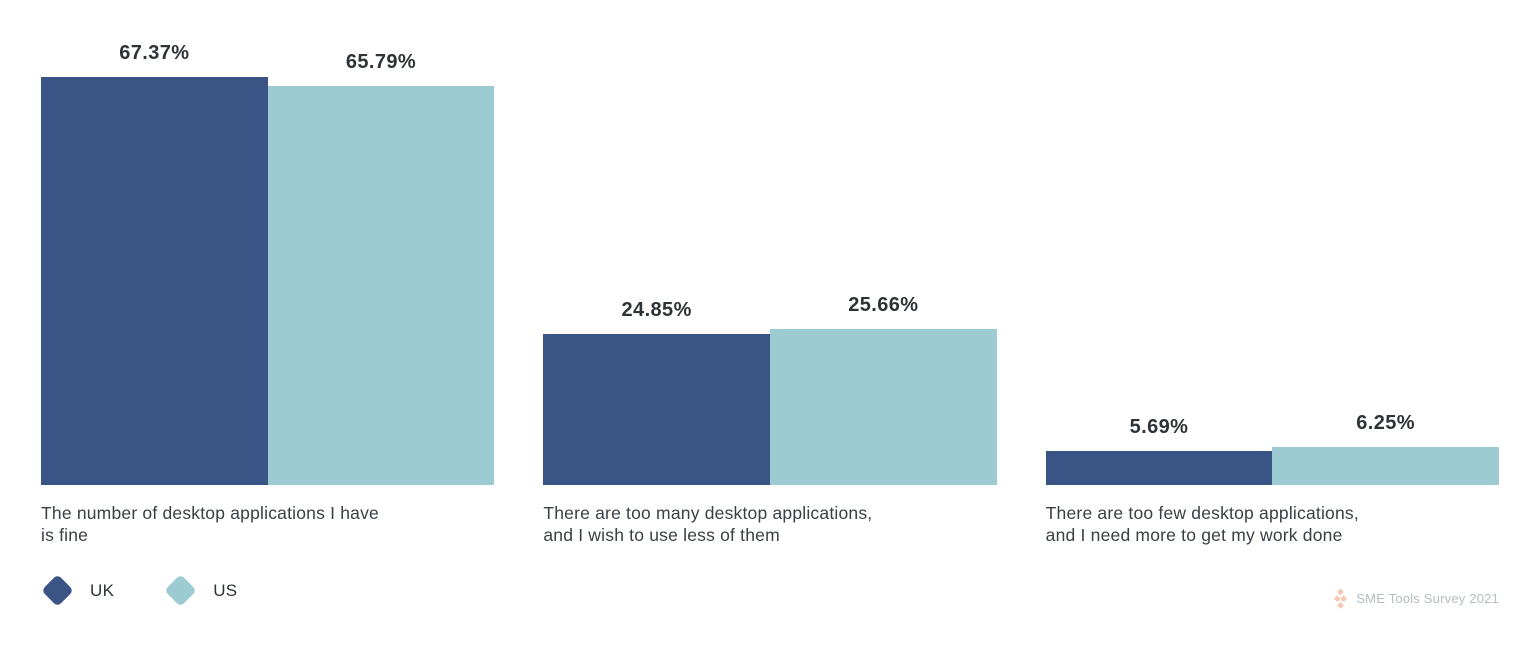 This screenshot has height=650, width=1530. What do you see at coordinates (78, 591) in the screenshot?
I see `legend-item-uk: UK` at bounding box center [78, 591].